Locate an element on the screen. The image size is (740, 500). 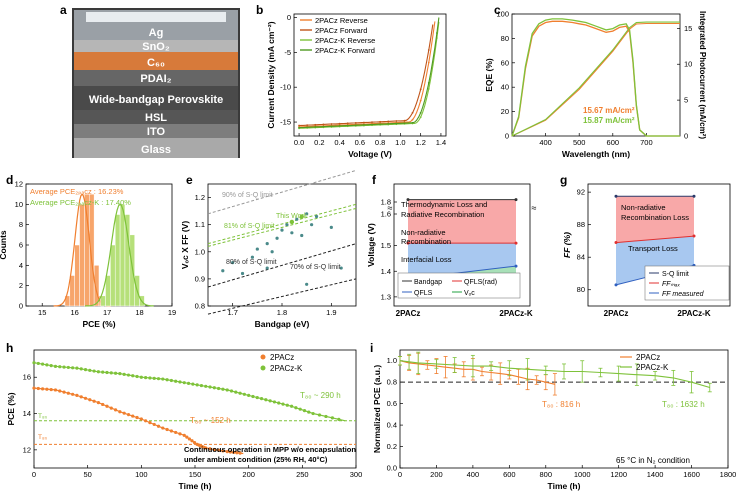
g-legend: S-Q limit FFₘₐₓ FF measured is located at coordinates (687, 283).